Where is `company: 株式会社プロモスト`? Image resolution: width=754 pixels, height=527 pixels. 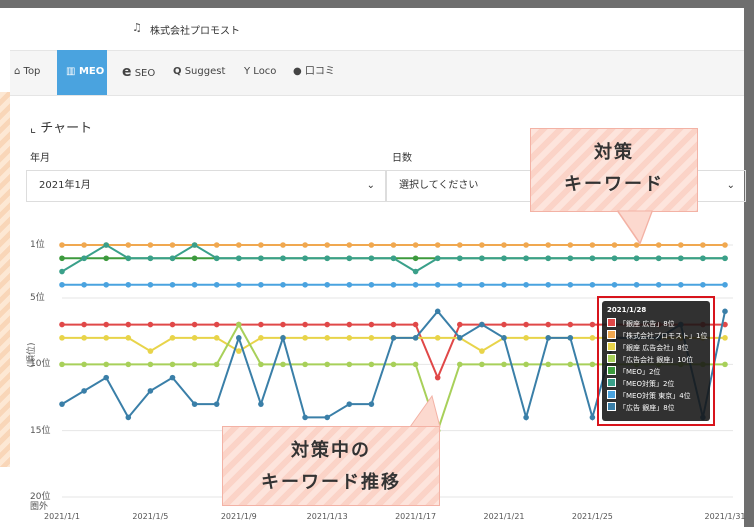 company: 株式会社プロモスト is located at coordinates (195, 31).